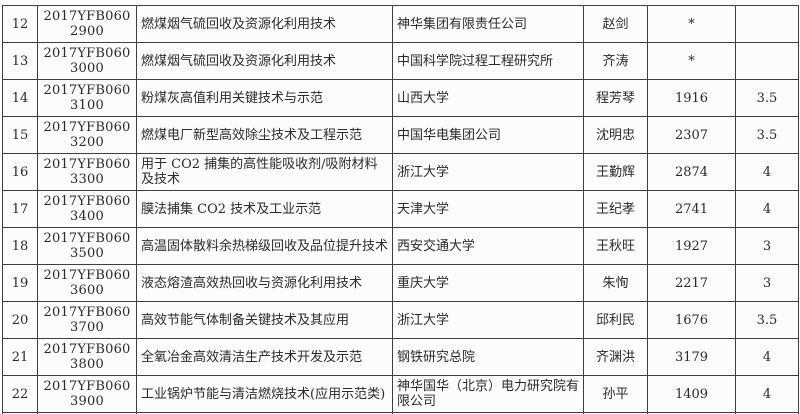 This screenshot has width=800, height=414. What do you see at coordinates (615, 61) in the screenshot?
I see `cell-leader-name: 齐涛` at bounding box center [615, 61].